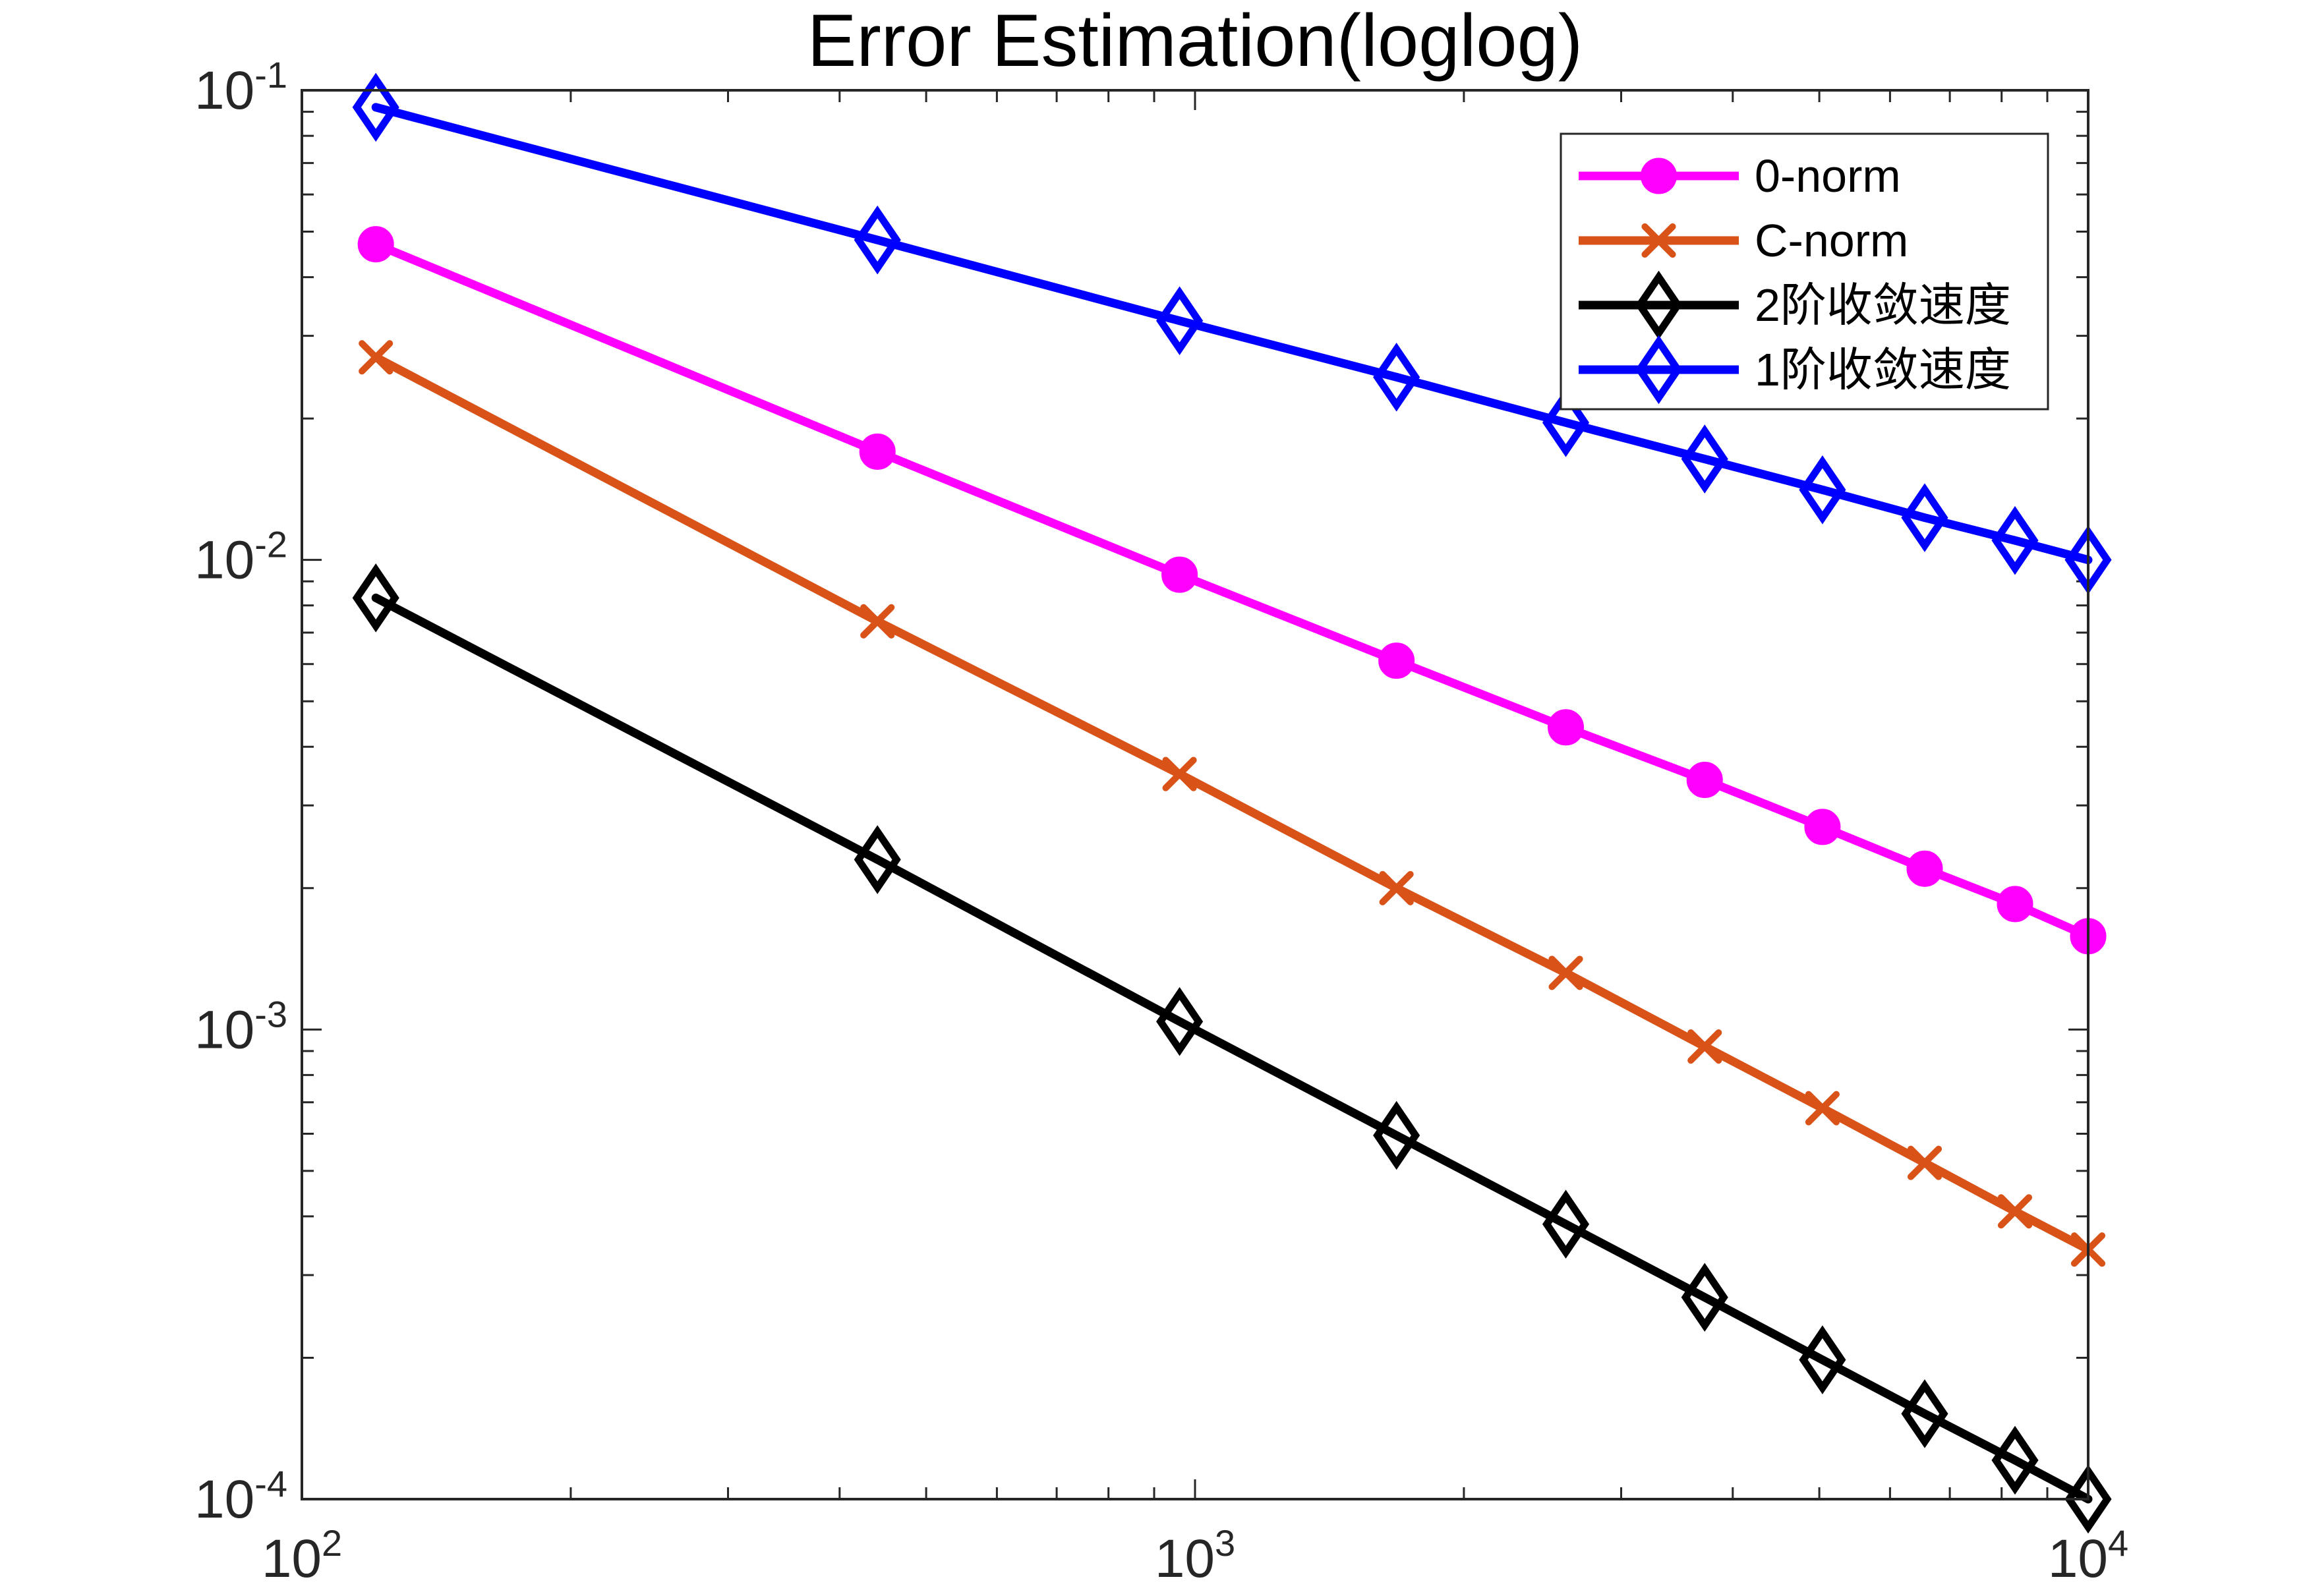 Image resolution: width=2307 pixels, height=1596 pixels. What do you see at coordinates (1743, 240) in the screenshot?
I see `legend-item: C-norm` at bounding box center [1743, 240].